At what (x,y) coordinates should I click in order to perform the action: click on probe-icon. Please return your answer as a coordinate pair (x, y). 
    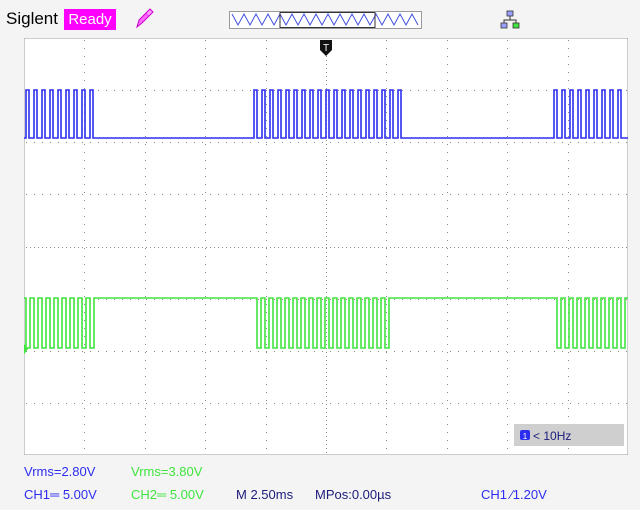
    Looking at the image, I should click on (143, 19).